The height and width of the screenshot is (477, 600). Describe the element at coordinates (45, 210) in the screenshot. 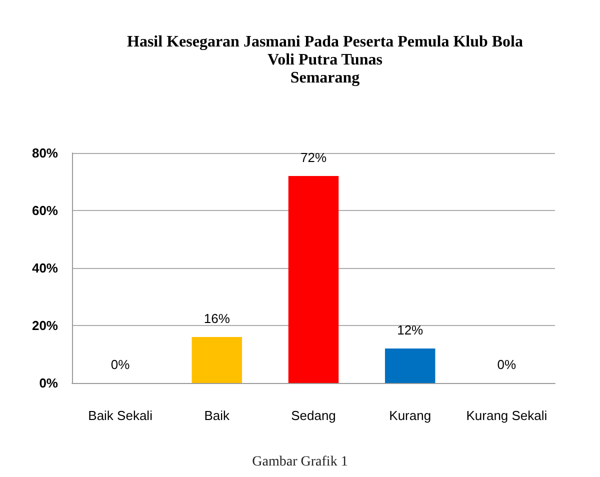

I see `y-tick-label: 60%` at that location.